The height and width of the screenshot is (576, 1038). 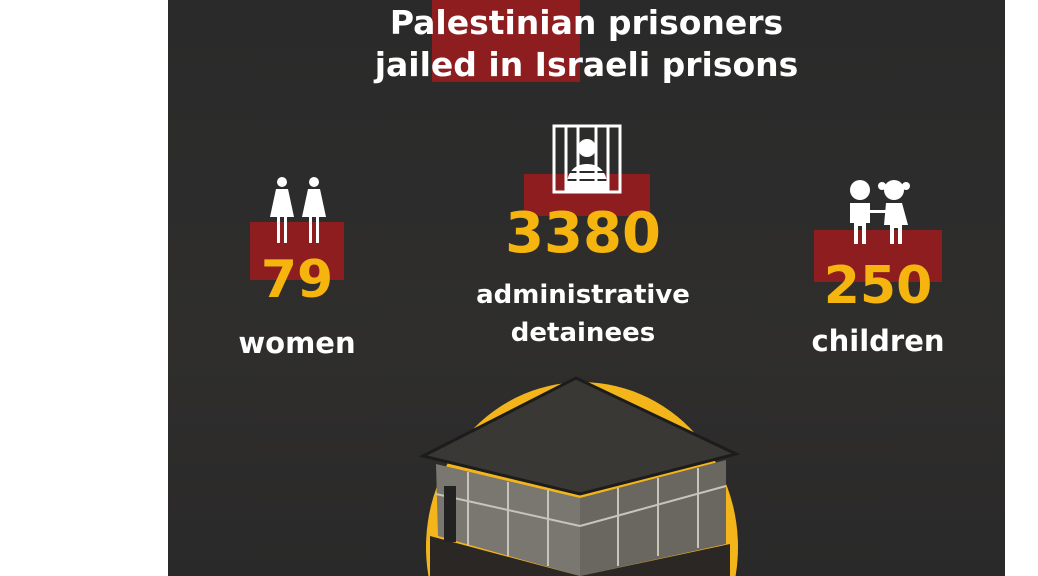 I want to click on women-count: 79, so click(x=297, y=280).